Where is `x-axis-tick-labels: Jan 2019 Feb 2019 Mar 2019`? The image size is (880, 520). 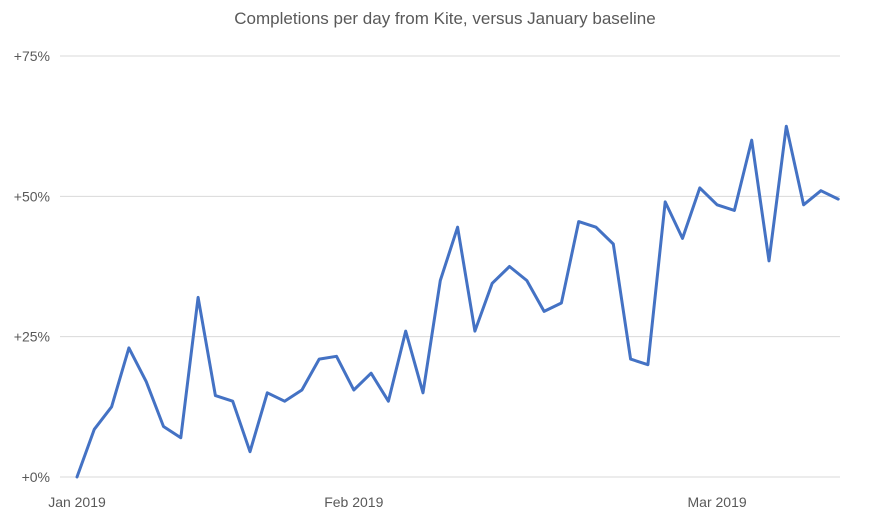 x-axis-tick-labels: Jan 2019 Feb 2019 Mar 2019 is located at coordinates (397, 502).